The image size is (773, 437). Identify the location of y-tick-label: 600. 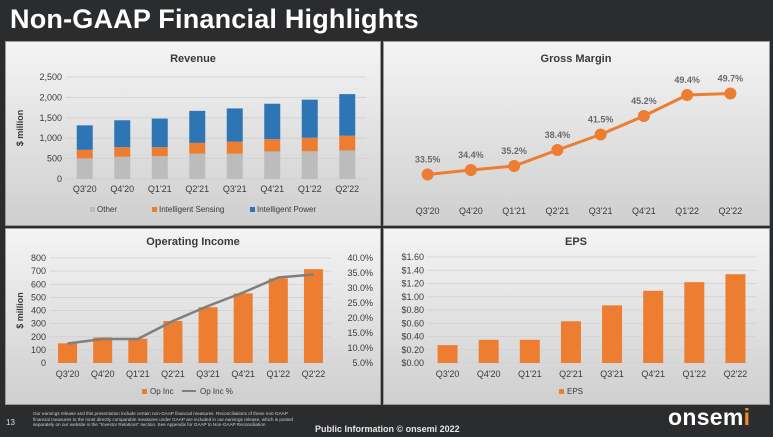
(38, 284).